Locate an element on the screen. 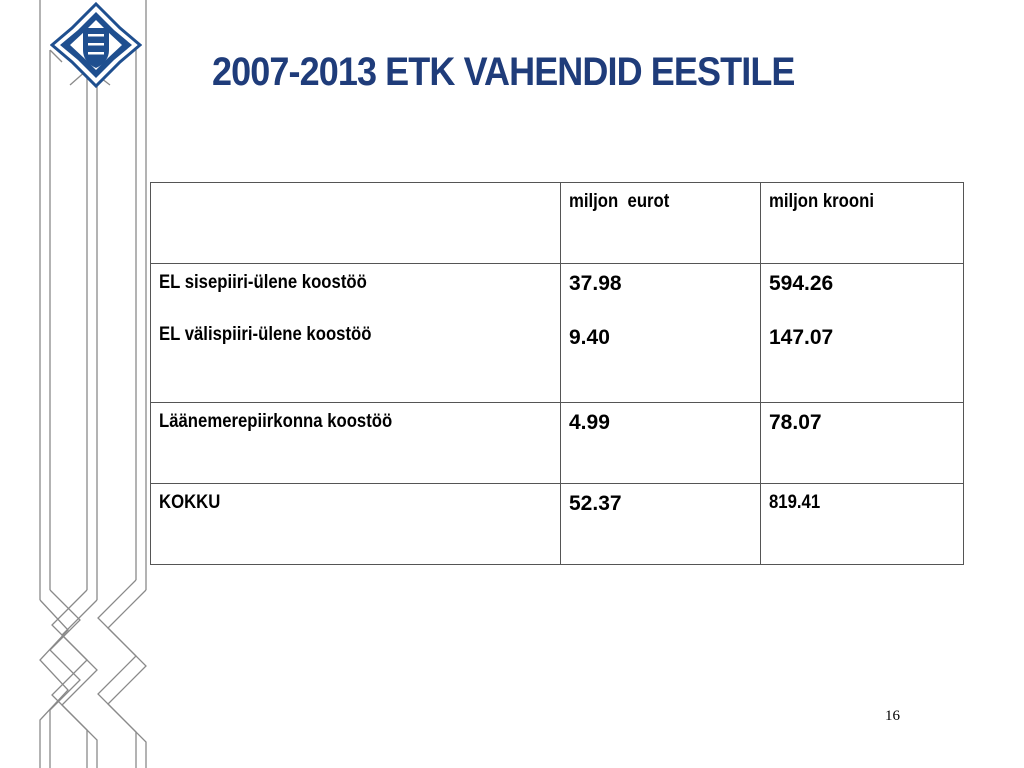 This screenshot has width=1024, height=768. eek-value-cell: 819.41 is located at coordinates (862, 524).